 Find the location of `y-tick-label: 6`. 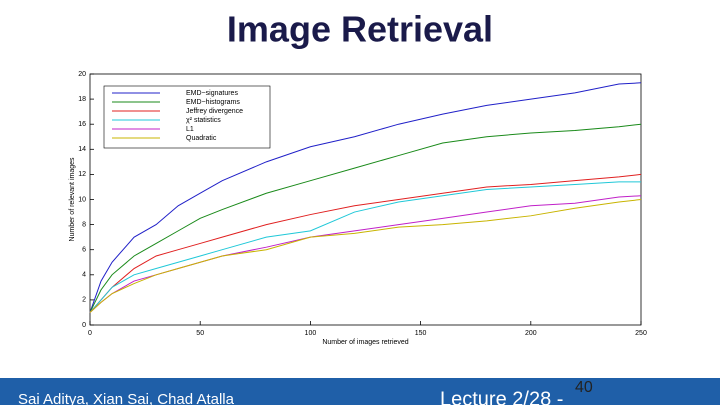

y-tick-label: 6 is located at coordinates (84, 250).